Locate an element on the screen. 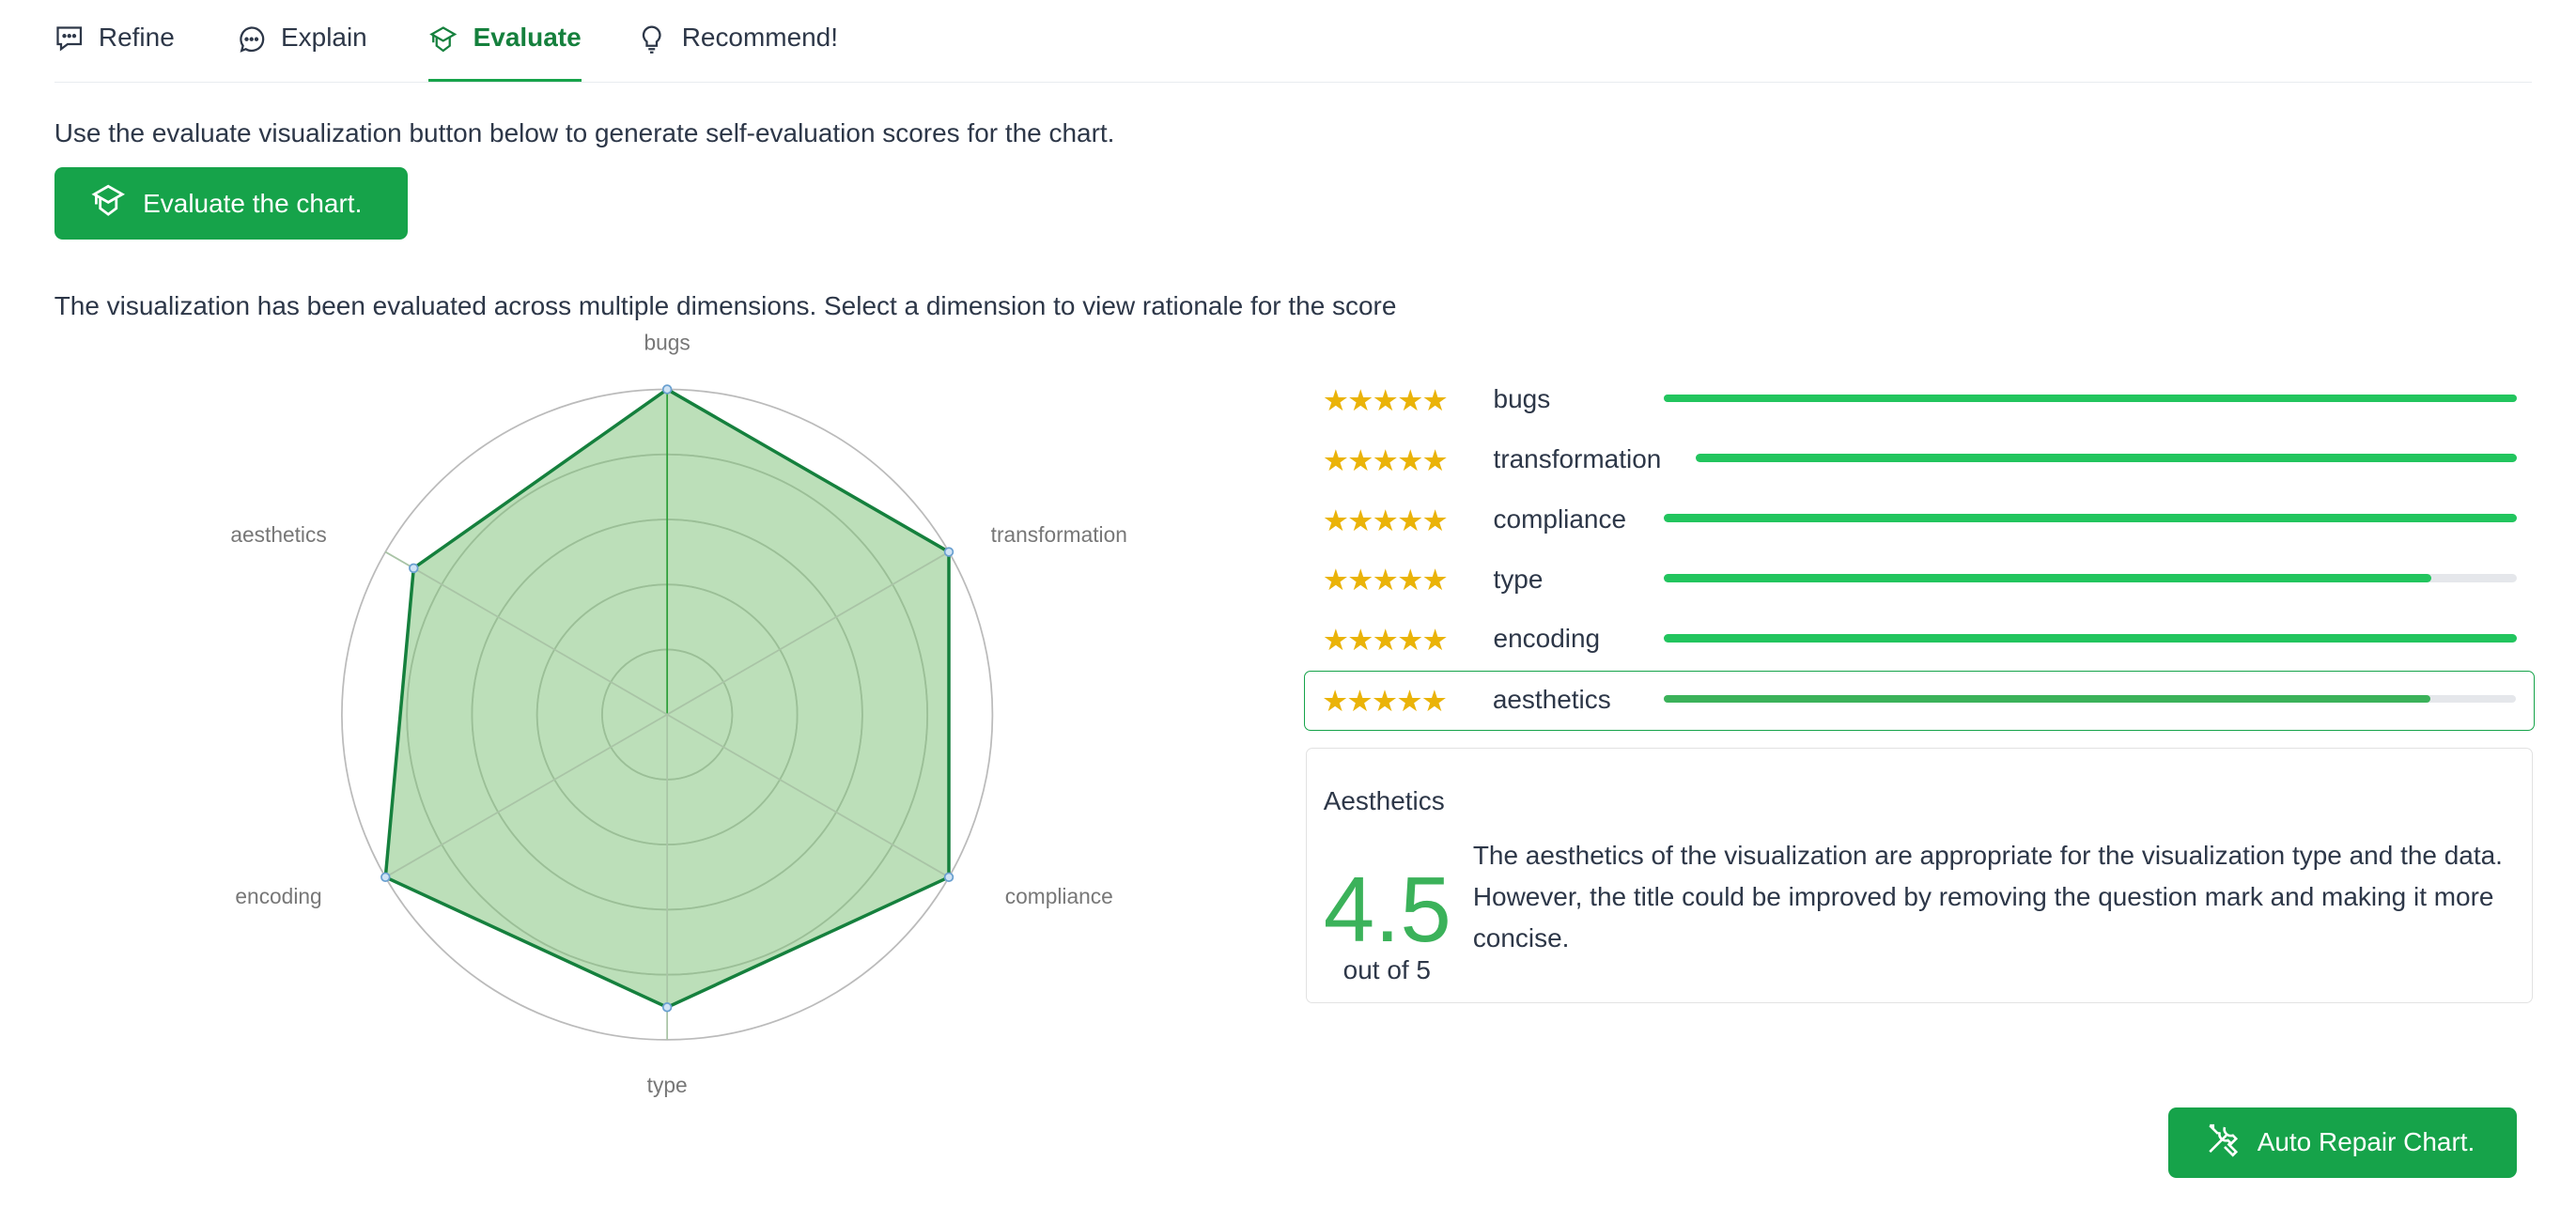  dimension-row-bugs: ★★★★★ bugs is located at coordinates (1920, 401).